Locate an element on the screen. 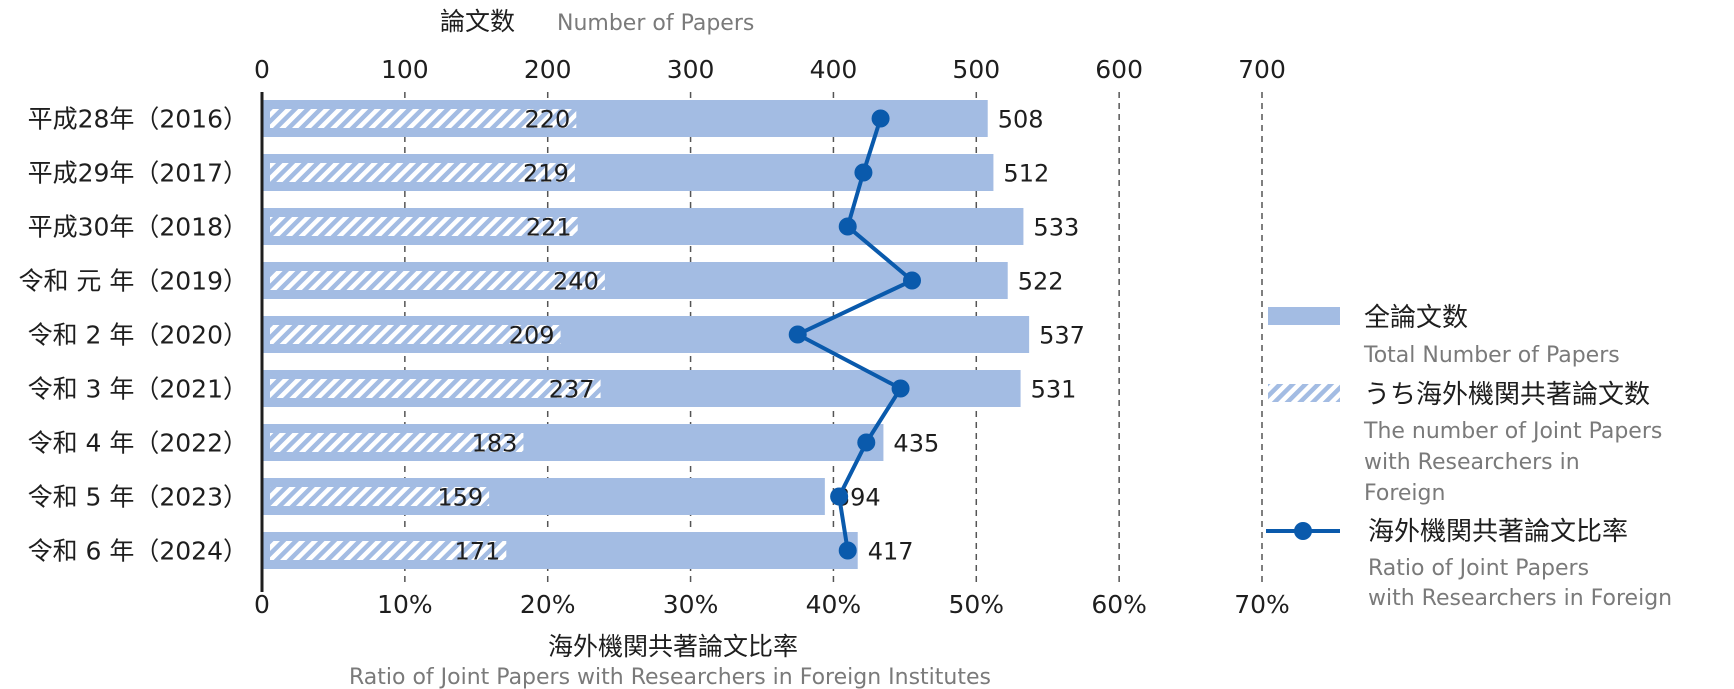 The image size is (1734, 689). top-tick-label: 100 is located at coordinates (405, 69).